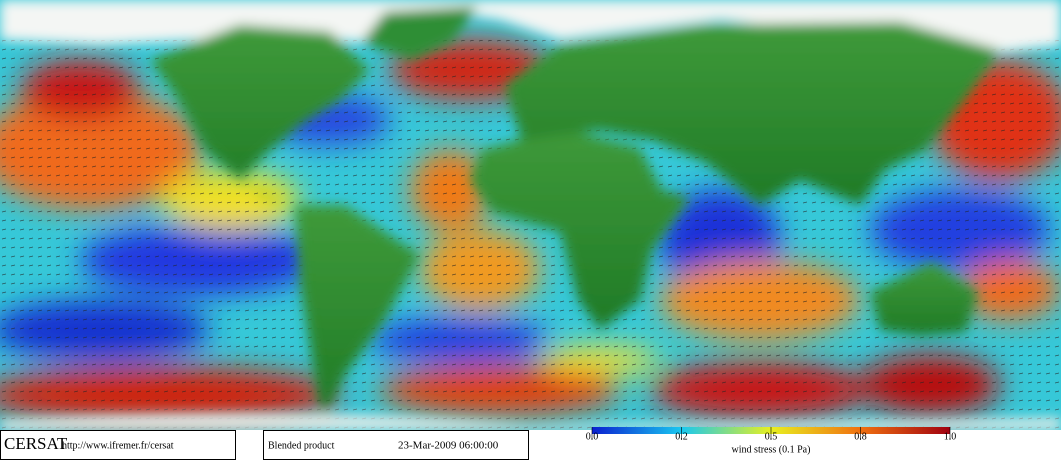 The image size is (1061, 462). I want to click on colorbar-tick-label: 0.5, so click(771, 436).